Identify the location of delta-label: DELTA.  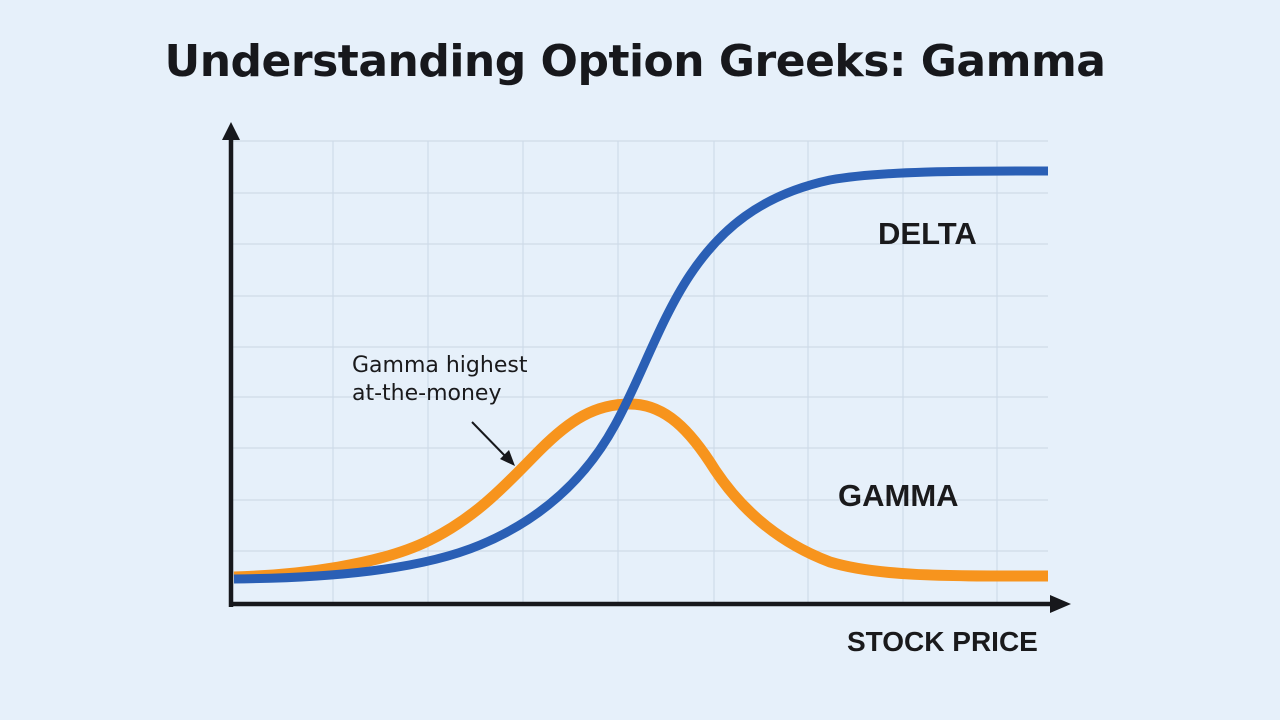
(927, 233).